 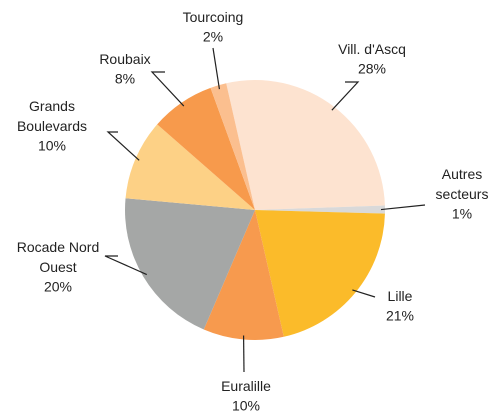 I want to click on label-line: Euralille, so click(x=246, y=386).